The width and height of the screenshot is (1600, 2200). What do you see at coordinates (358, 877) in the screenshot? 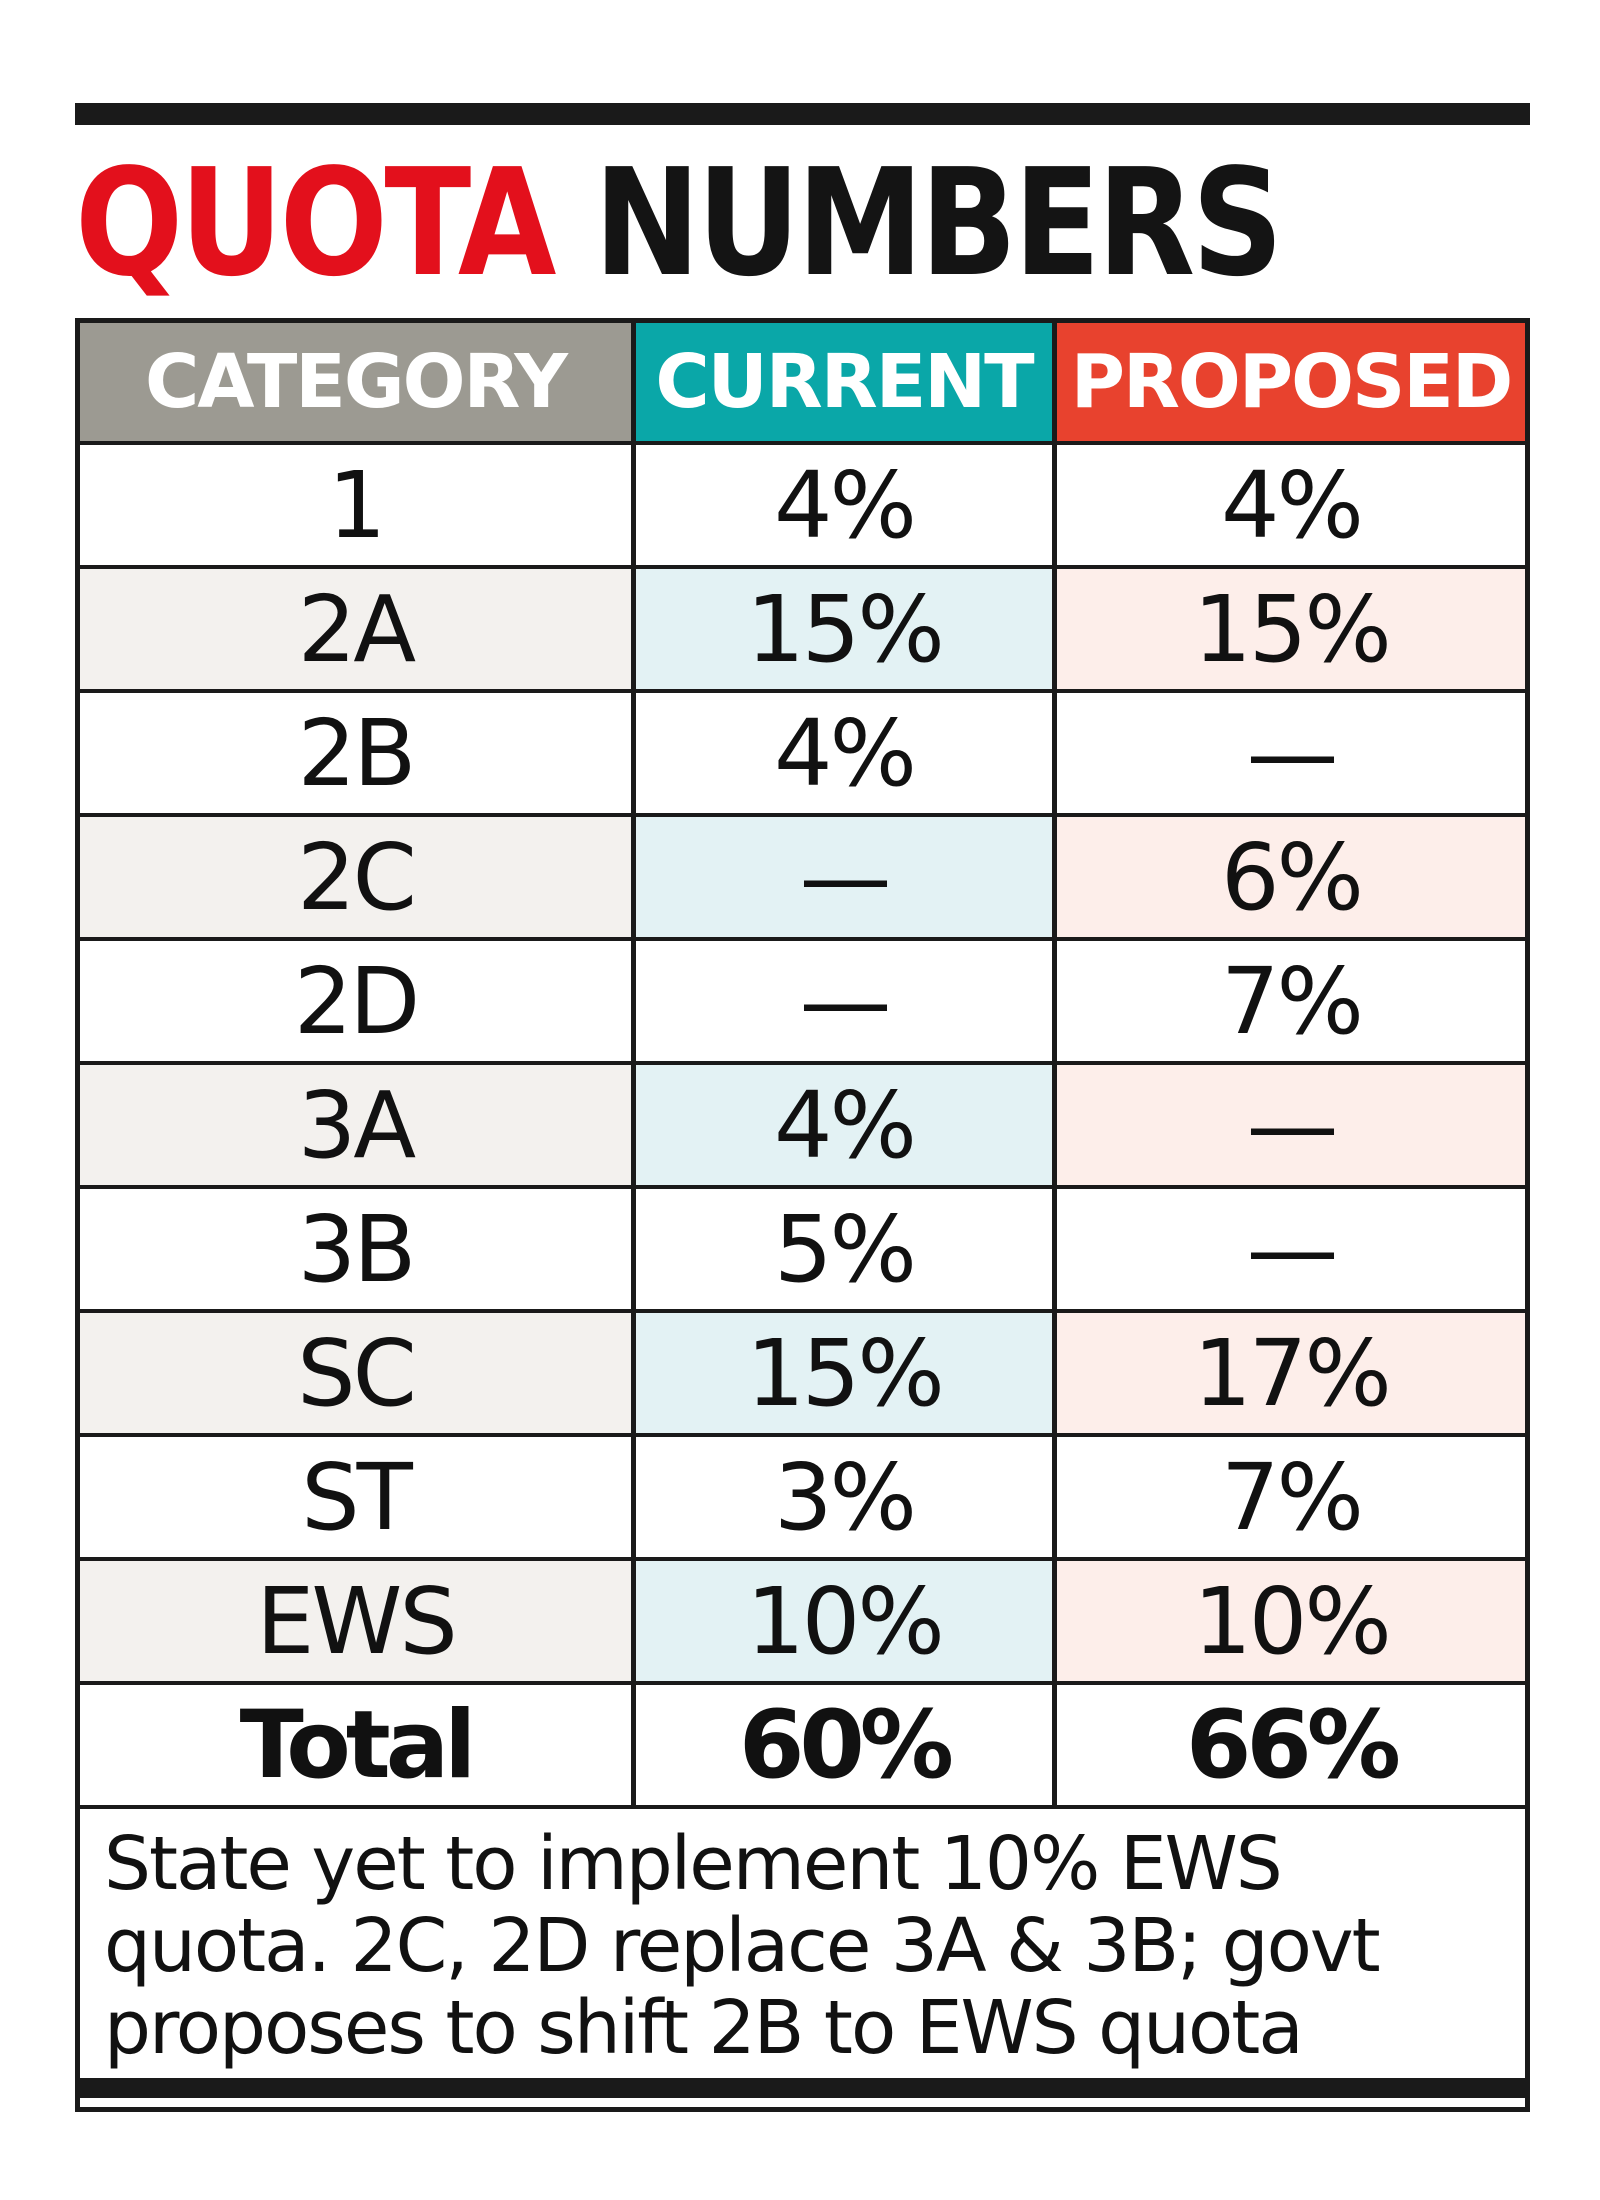
I see `category-cell: 2C` at bounding box center [358, 877].